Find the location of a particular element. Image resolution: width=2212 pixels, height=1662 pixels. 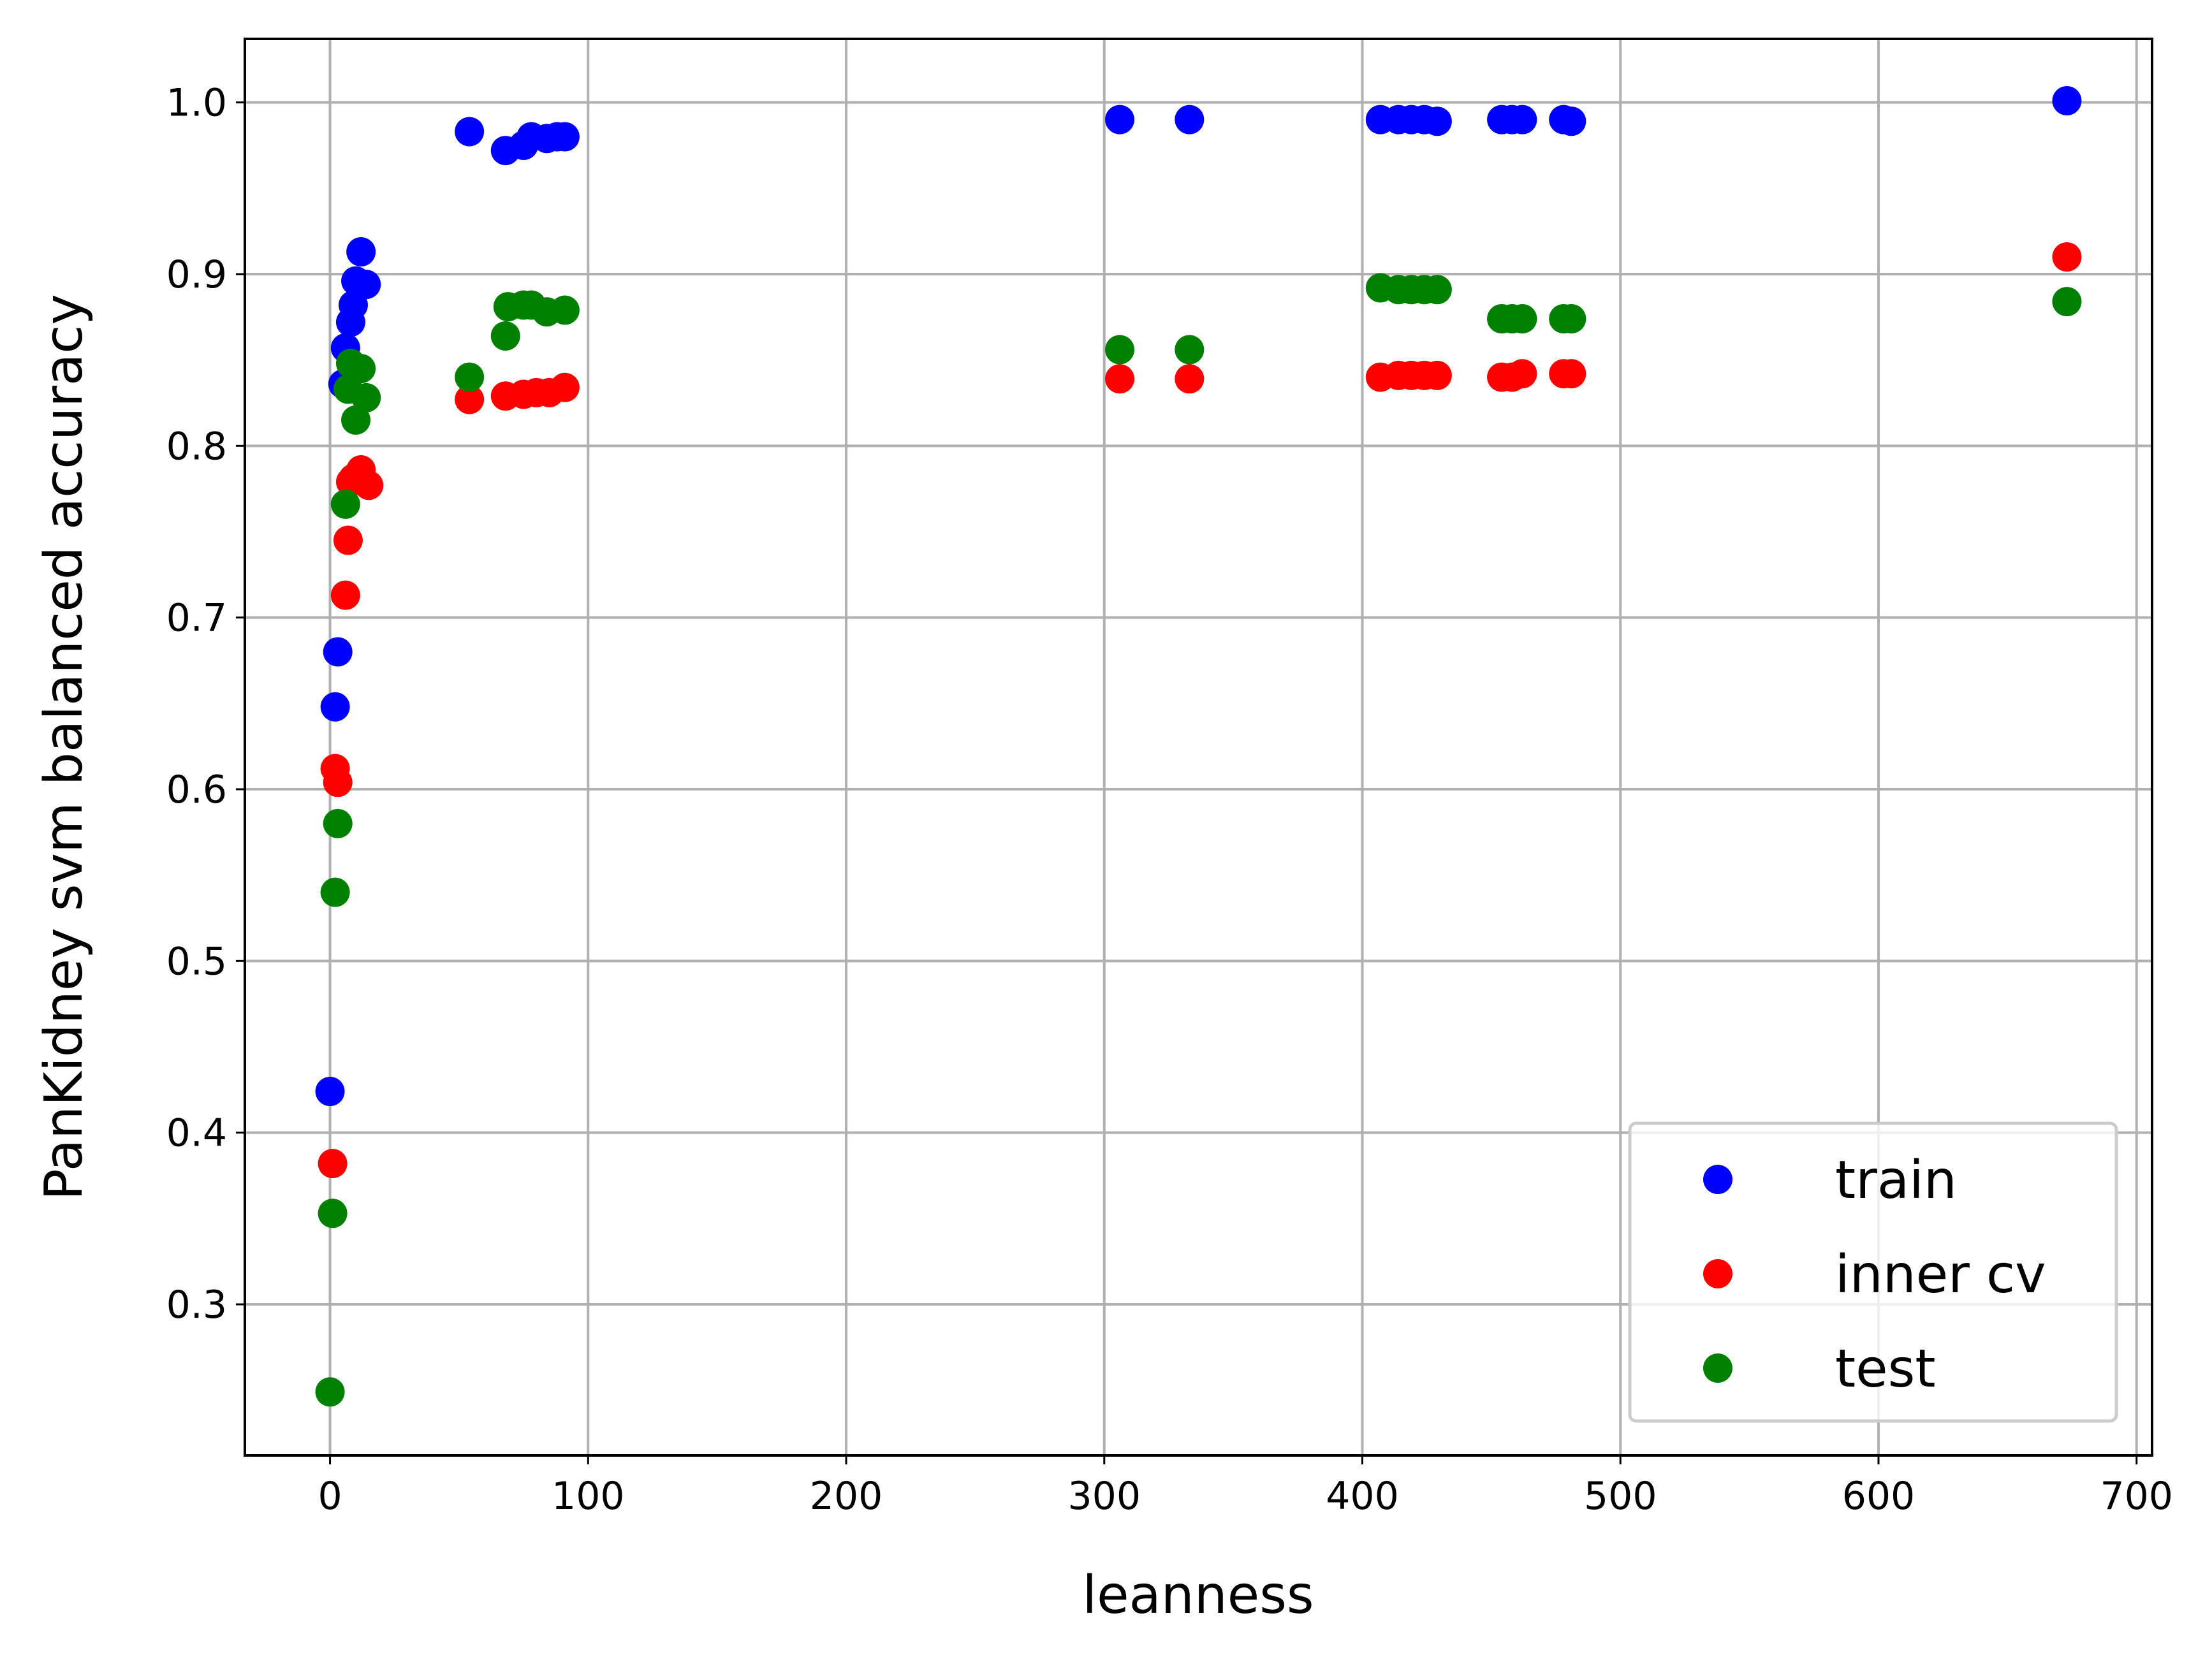

y-tick-label: 0.9 is located at coordinates (196, 275).